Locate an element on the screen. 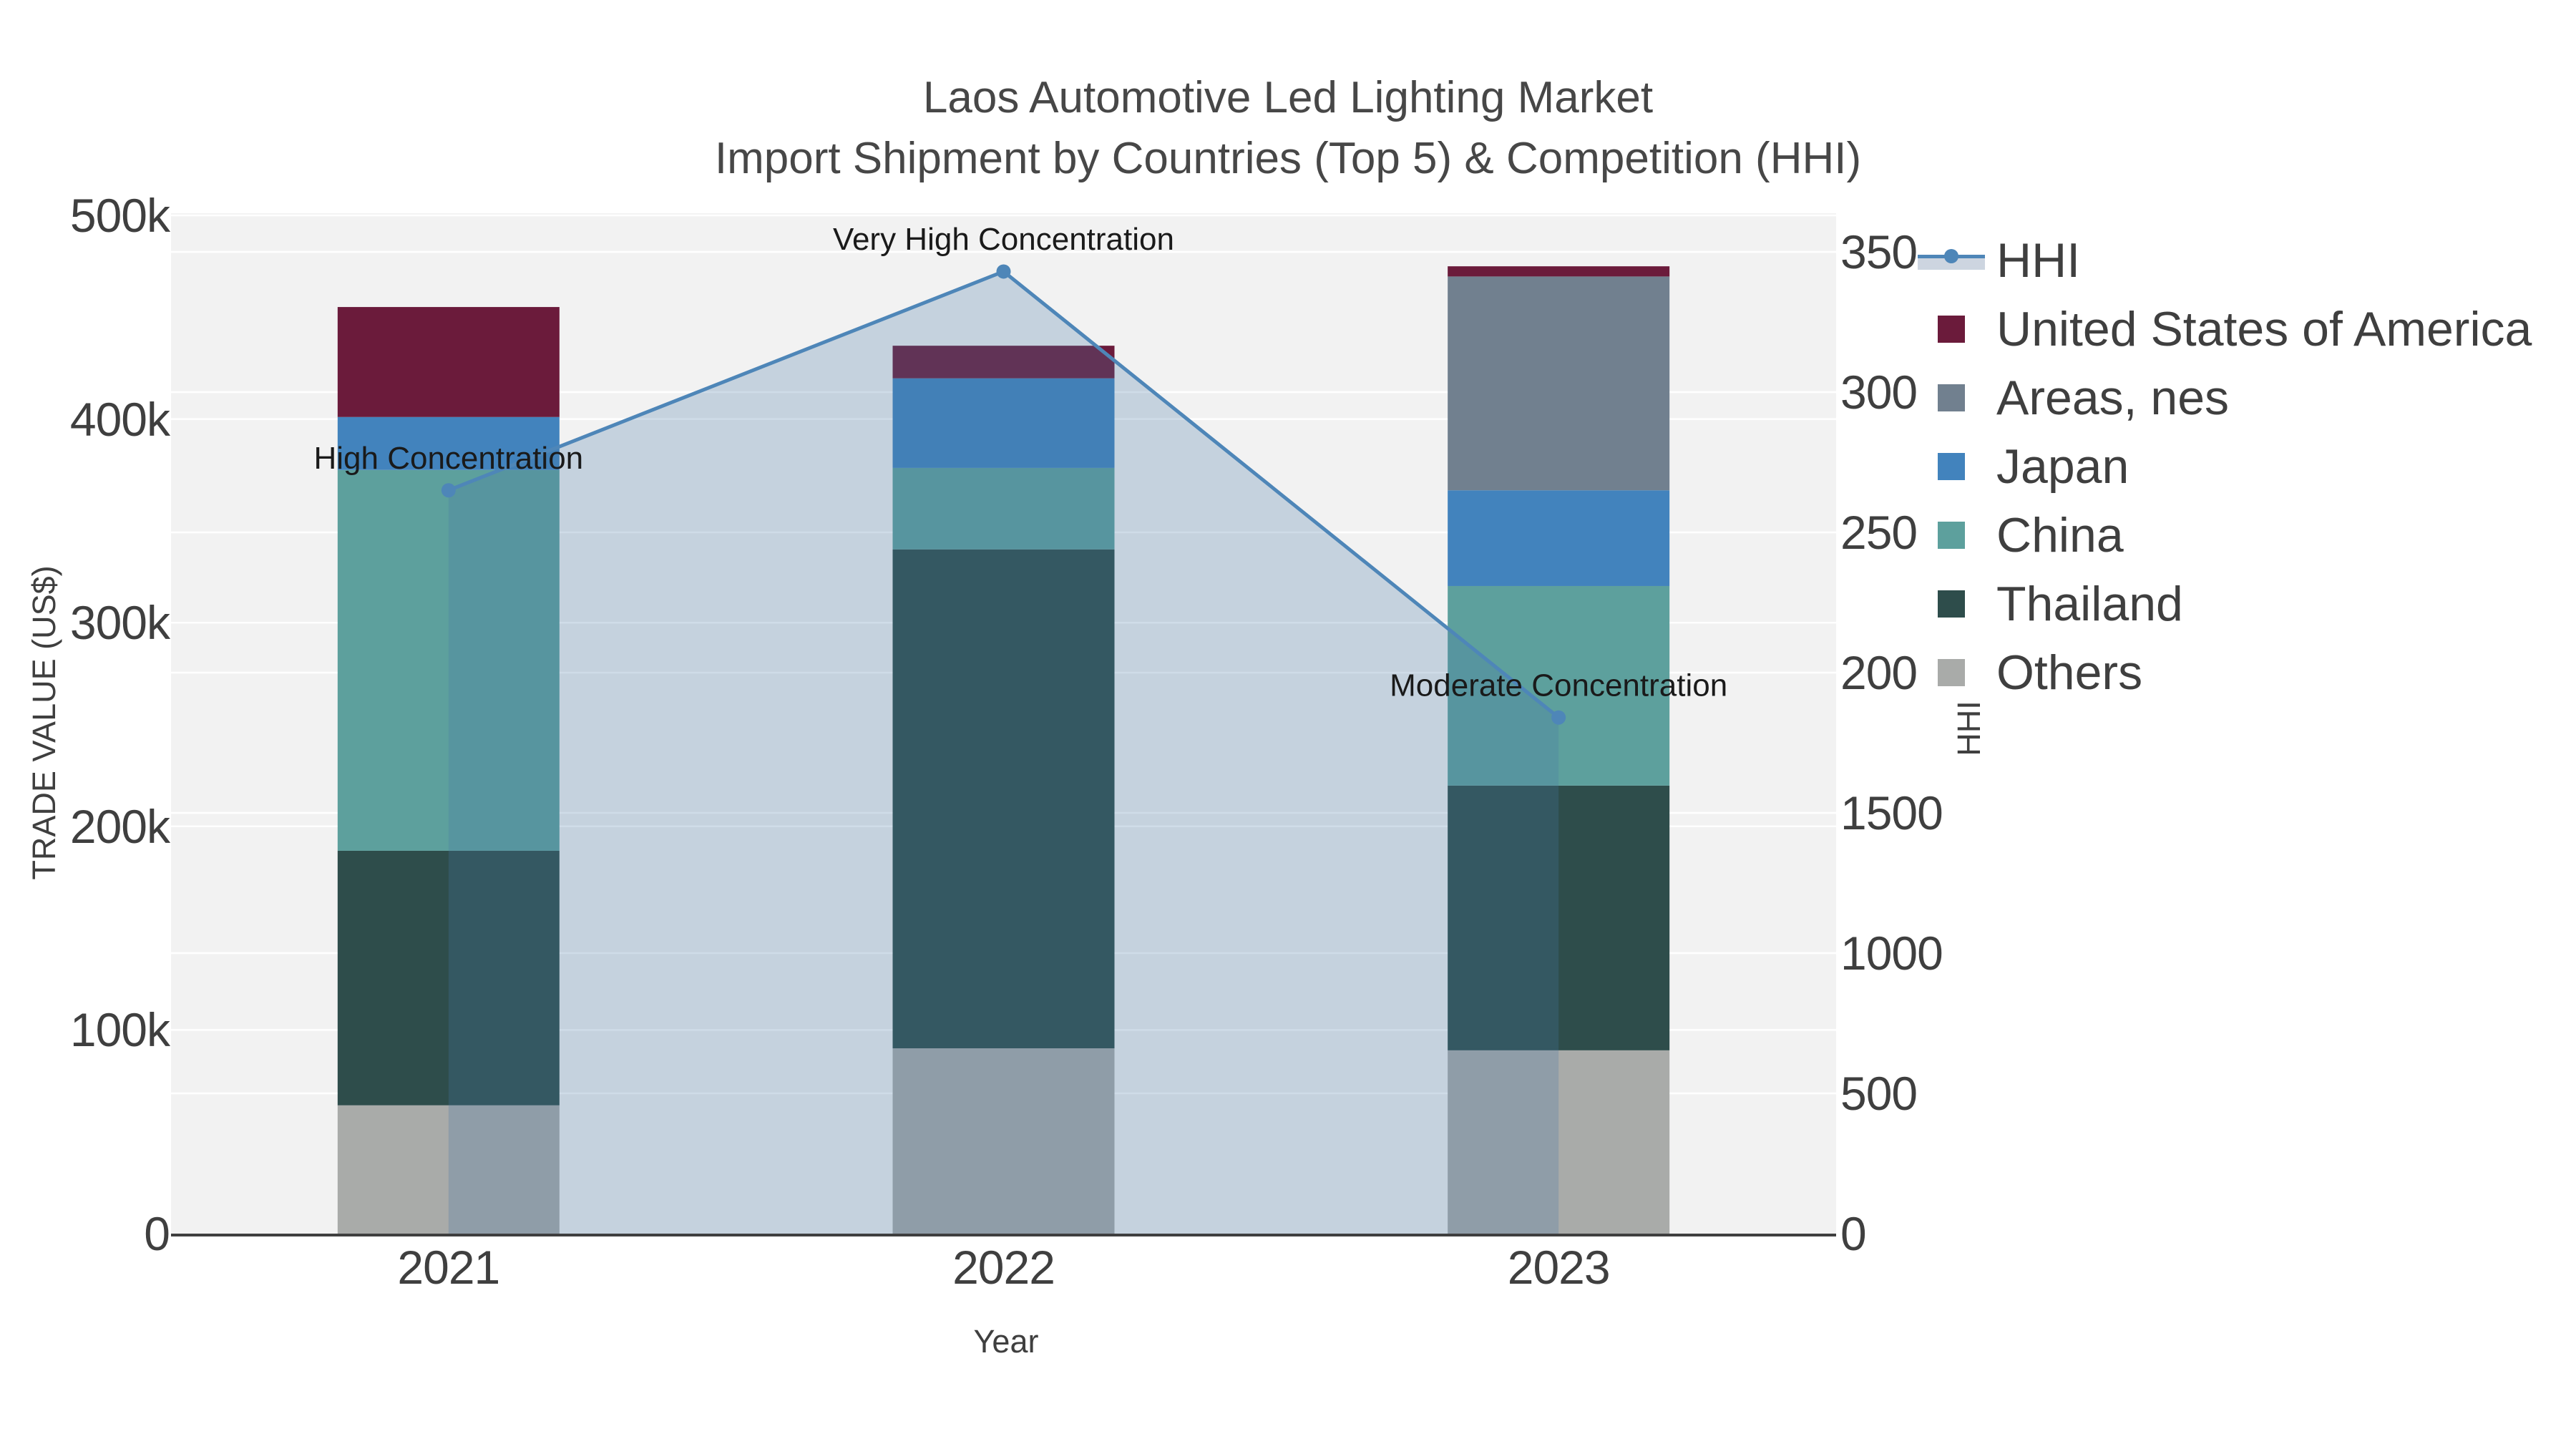 The image size is (2576, 1449). annotation: Moderate Concentration is located at coordinates (1558, 685).